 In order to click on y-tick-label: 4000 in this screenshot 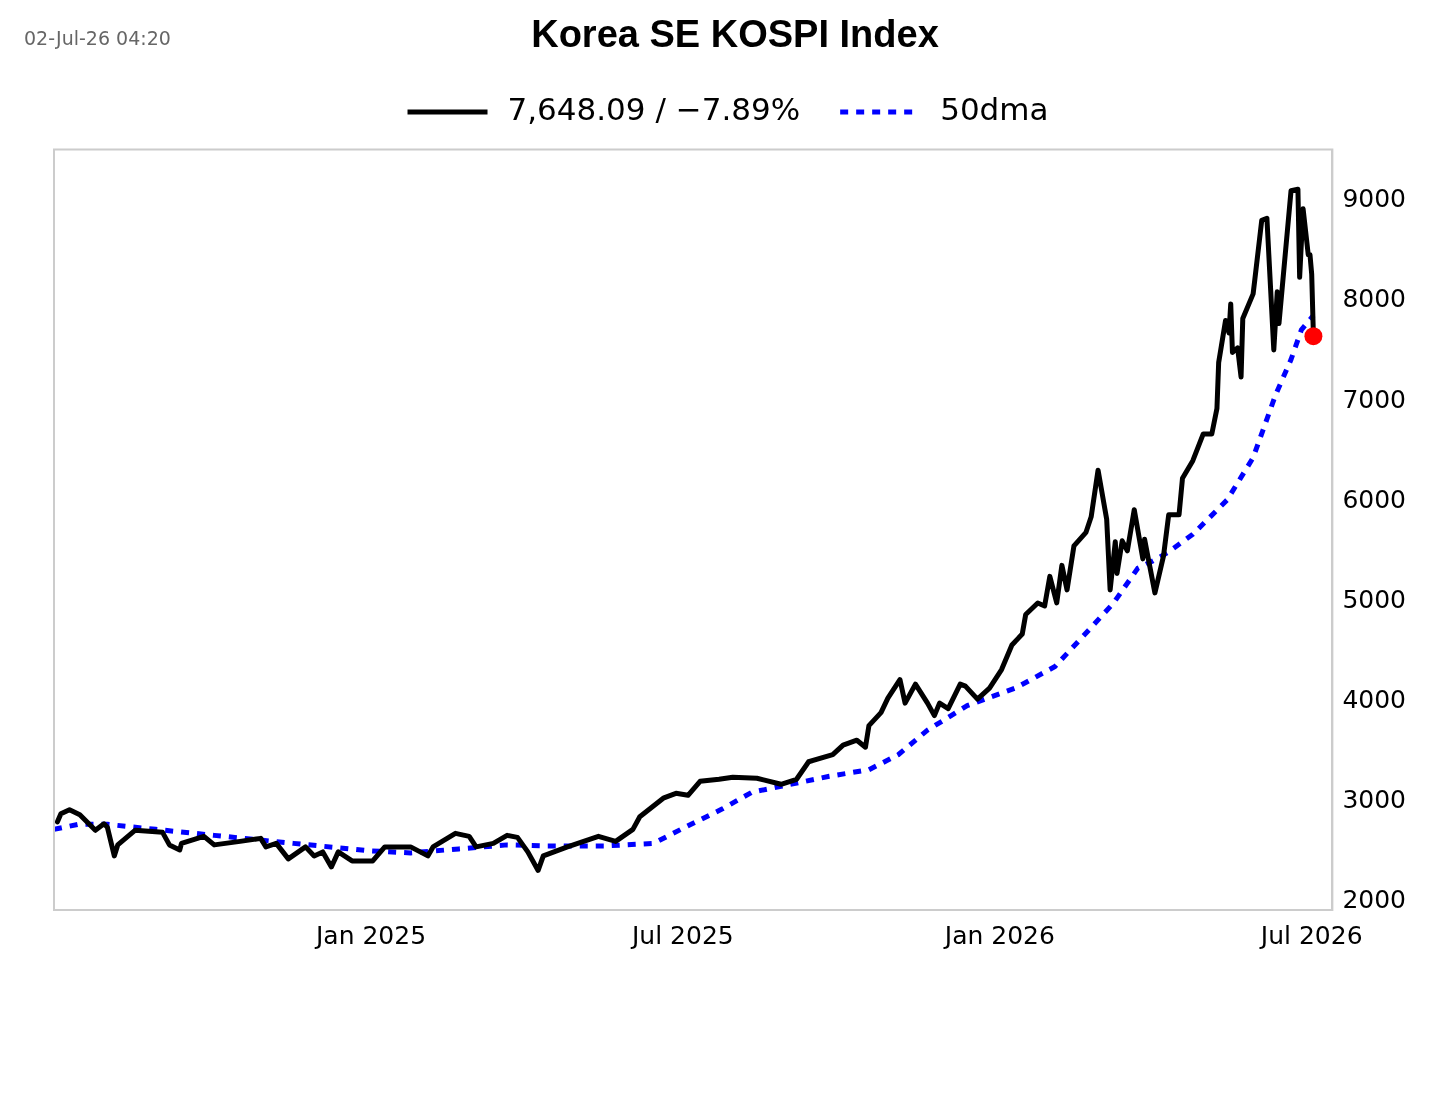, I will do `click(1374, 700)`.